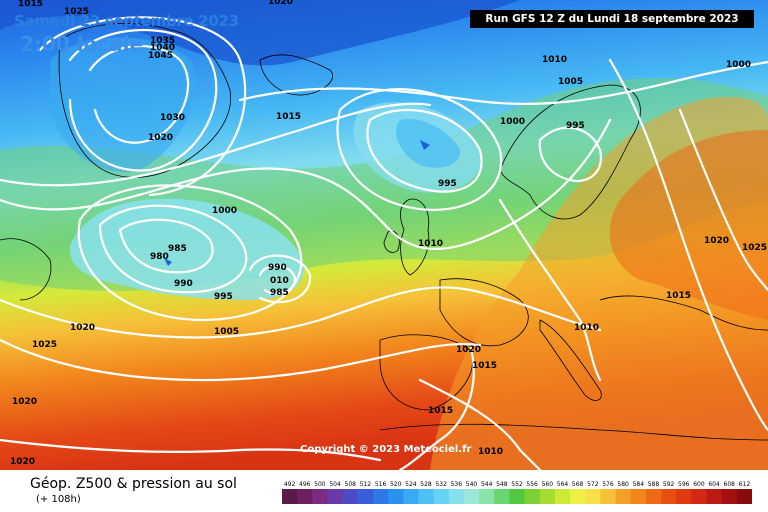  Describe the element at coordinates (366, 484) in the screenshot. I see `scale-tick-label: 512` at that location.